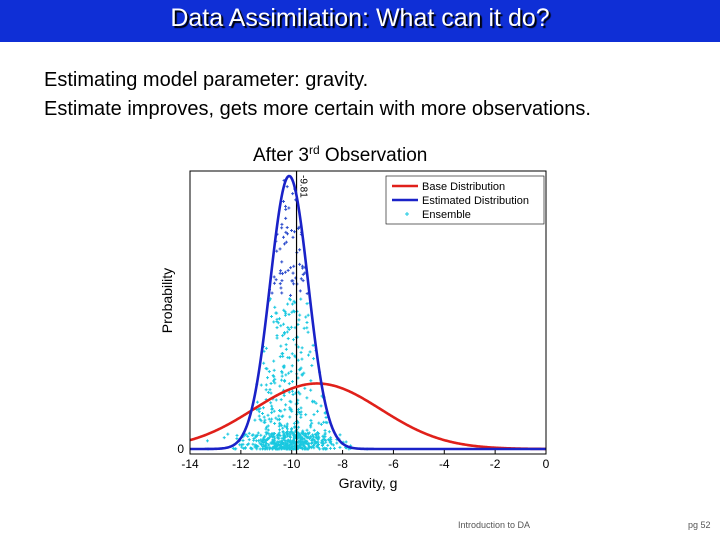  I want to click on x-tick-label: -12, so click(241, 464).